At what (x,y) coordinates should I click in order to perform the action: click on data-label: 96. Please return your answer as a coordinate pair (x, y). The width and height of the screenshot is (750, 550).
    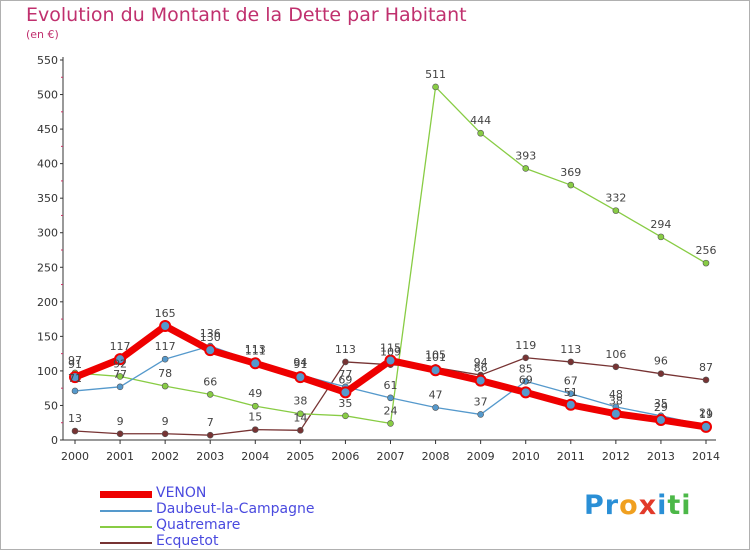
    Looking at the image, I should click on (661, 361).